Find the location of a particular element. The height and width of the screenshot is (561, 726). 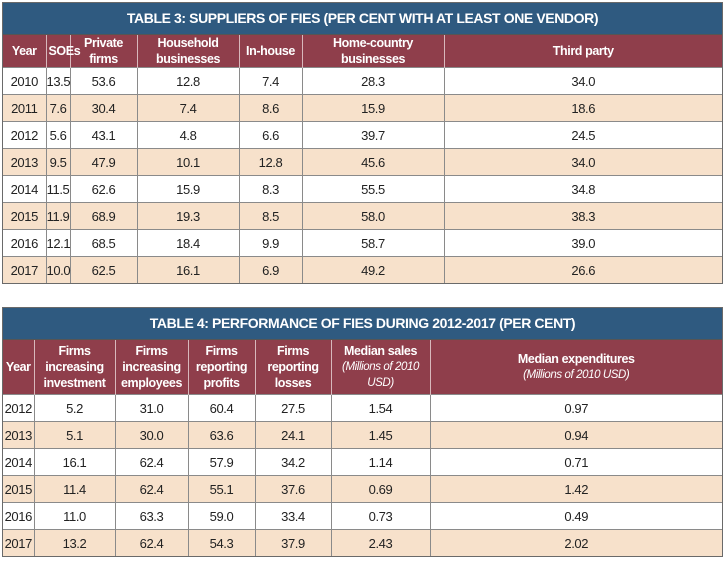

value-cell: 58.0 is located at coordinates (372, 216).